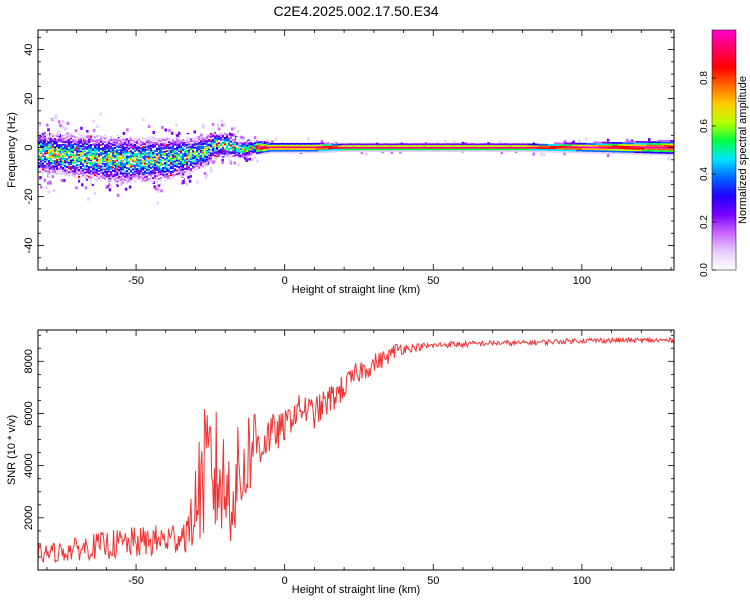  I want to click on spectrogram-xtick-label: 50, so click(433, 281).